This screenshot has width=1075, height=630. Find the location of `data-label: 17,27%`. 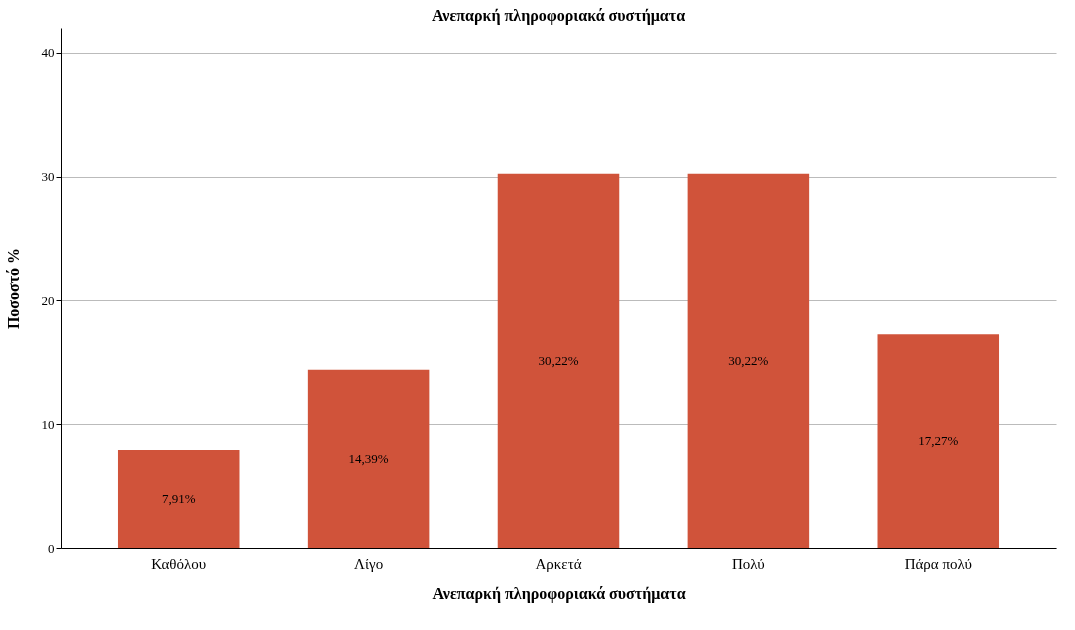

data-label: 17,27% is located at coordinates (938, 441).